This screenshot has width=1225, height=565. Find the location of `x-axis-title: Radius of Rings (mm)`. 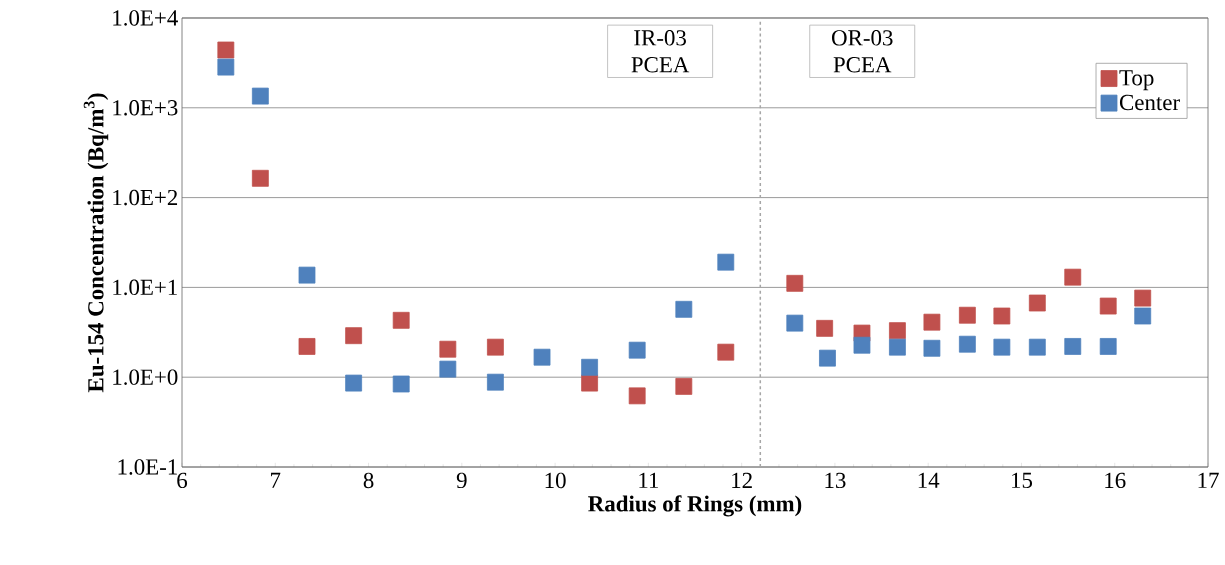

x-axis-title: Radius of Rings (mm) is located at coordinates (695, 506).